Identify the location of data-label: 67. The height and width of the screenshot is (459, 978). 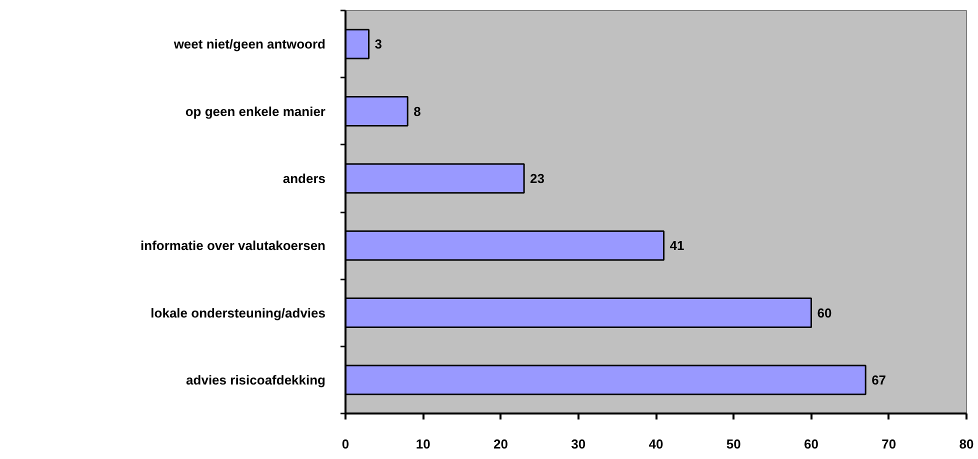
(879, 380).